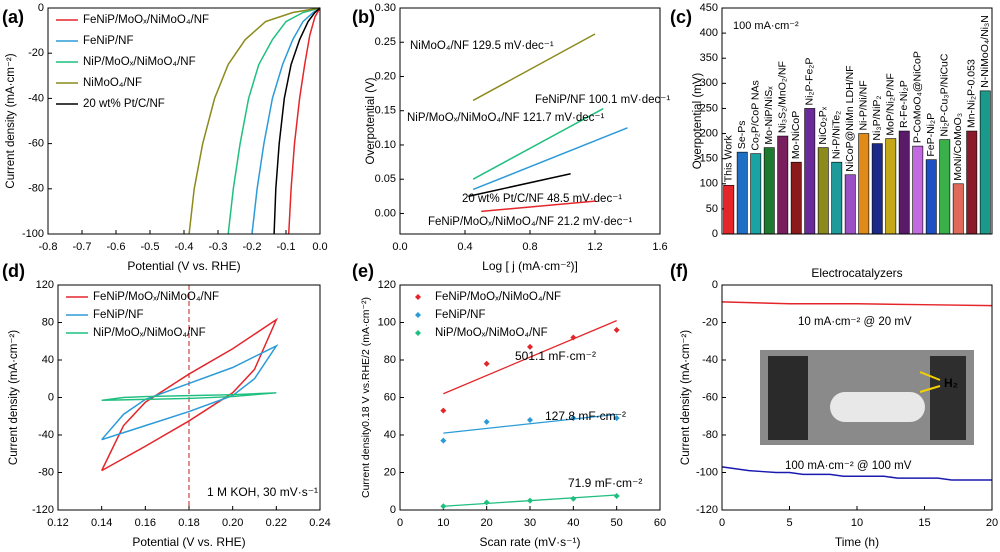 The height and width of the screenshot is (552, 1000). I want to click on y-tick-label: 0.30, so click(385, 8).